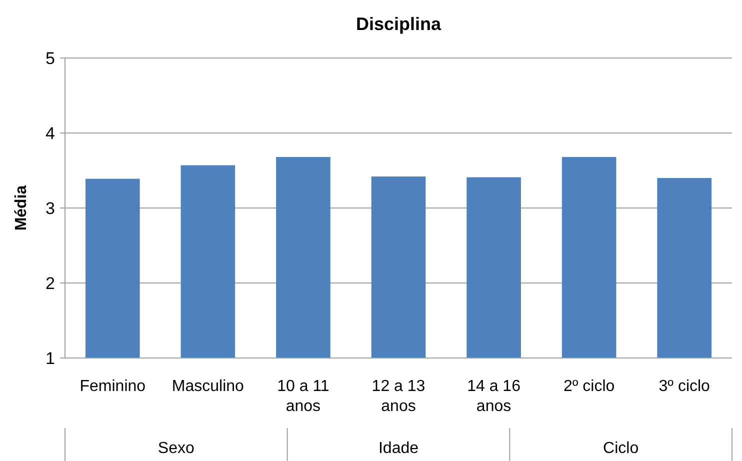 The image size is (742, 461). Describe the element at coordinates (50, 208) in the screenshot. I see `y-tick-label: 3` at that location.